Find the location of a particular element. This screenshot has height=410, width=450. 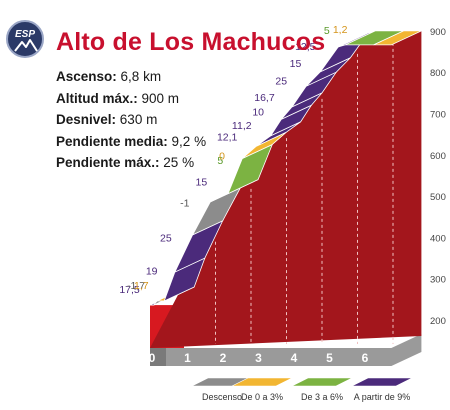

gradient-label: 19 is located at coordinates (152, 272).